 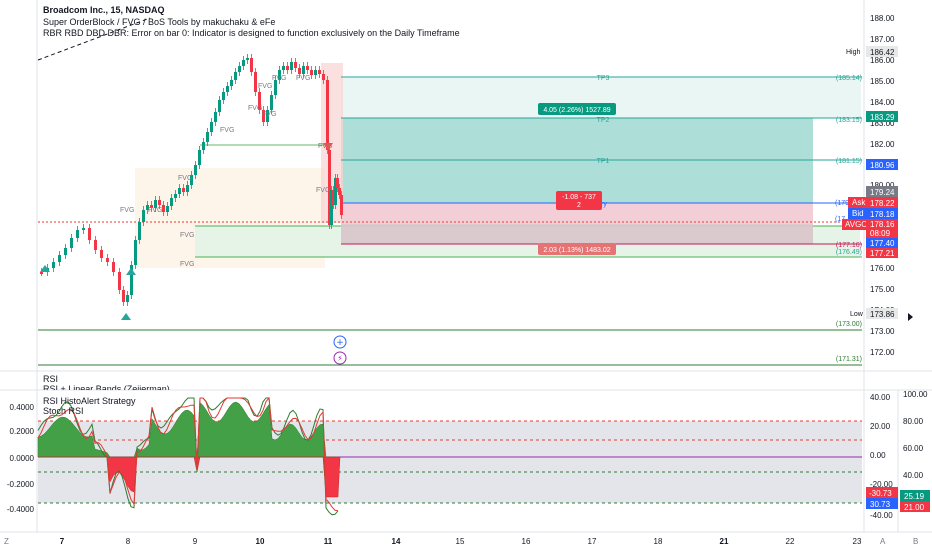 I want to click on candlestick-series, so click(x=191, y=180).